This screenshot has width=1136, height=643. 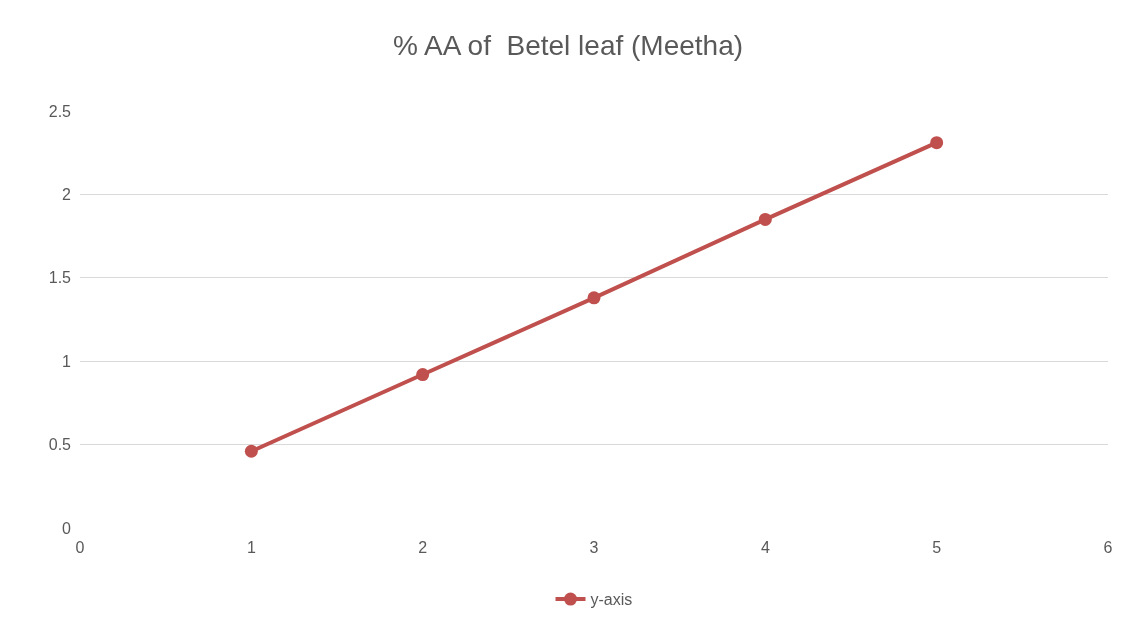 I want to click on x-tick-label: 1, so click(x=251, y=547).